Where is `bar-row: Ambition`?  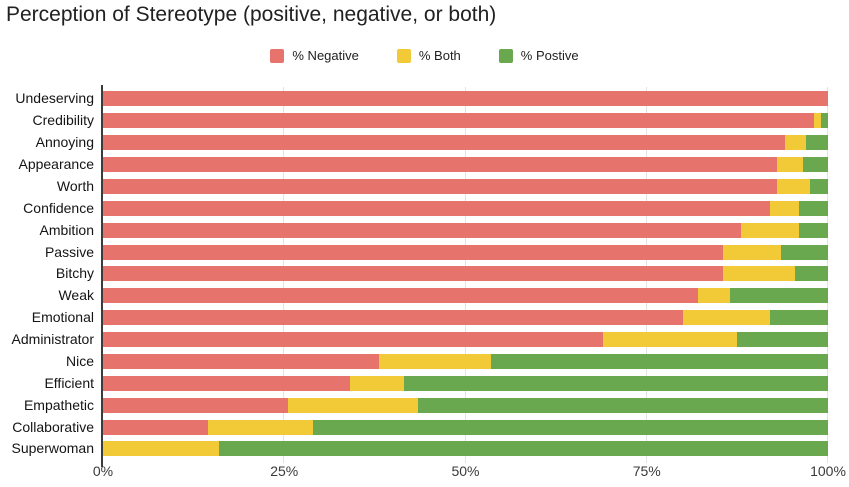
bar-row: Ambition is located at coordinates (424, 229).